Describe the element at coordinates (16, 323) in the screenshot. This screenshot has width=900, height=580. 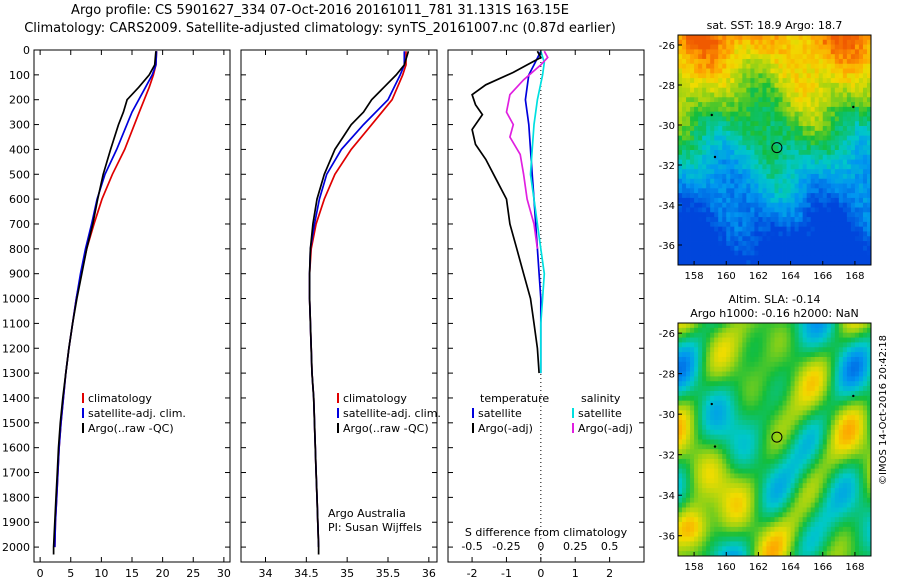
I see `y-tick-label: 1100` at that location.